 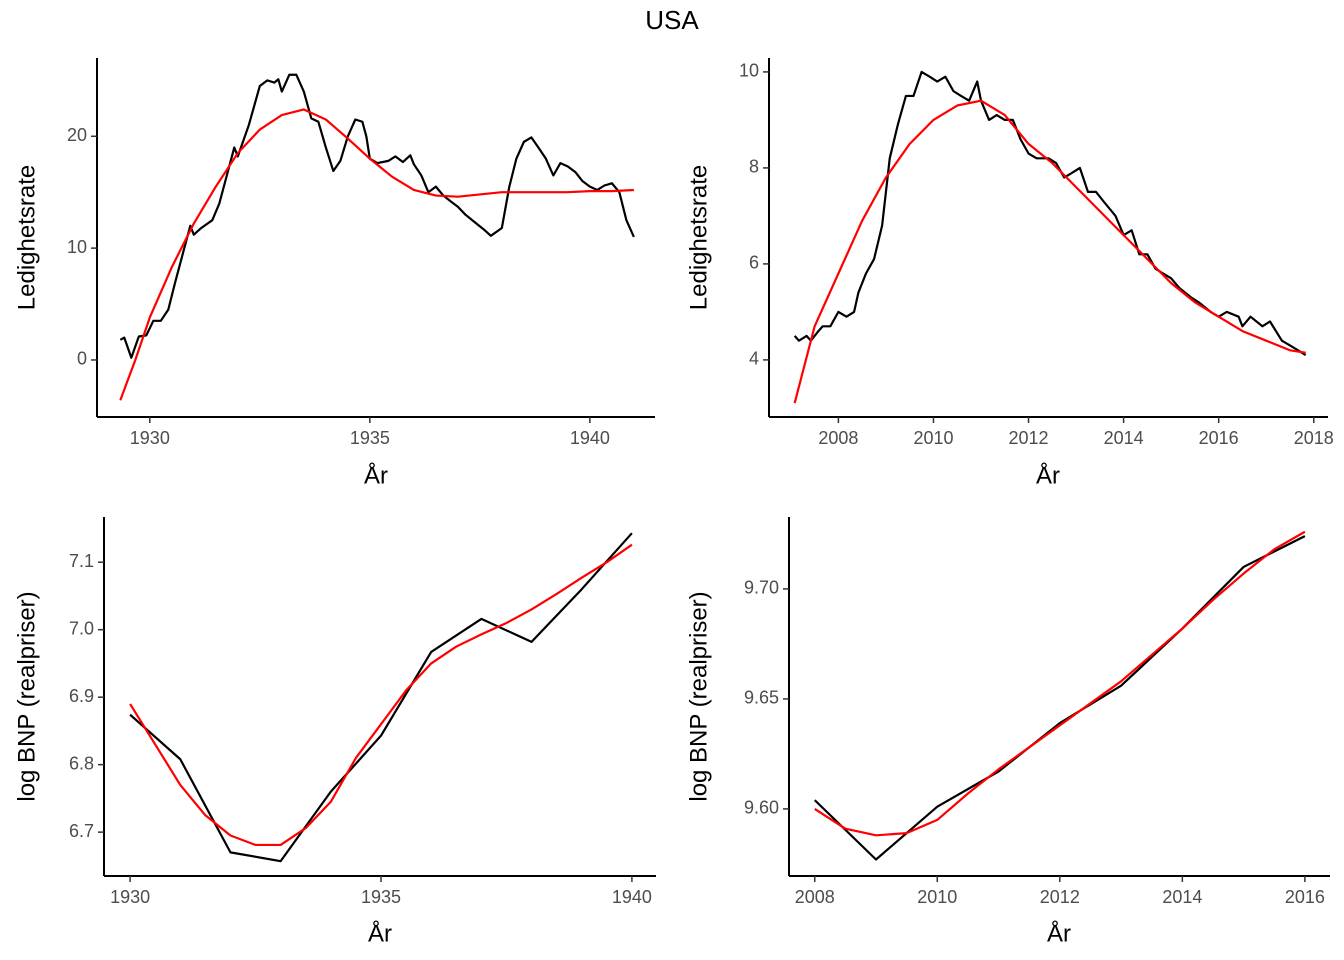 I want to click on y-tick-label: 0, so click(x=82, y=359).